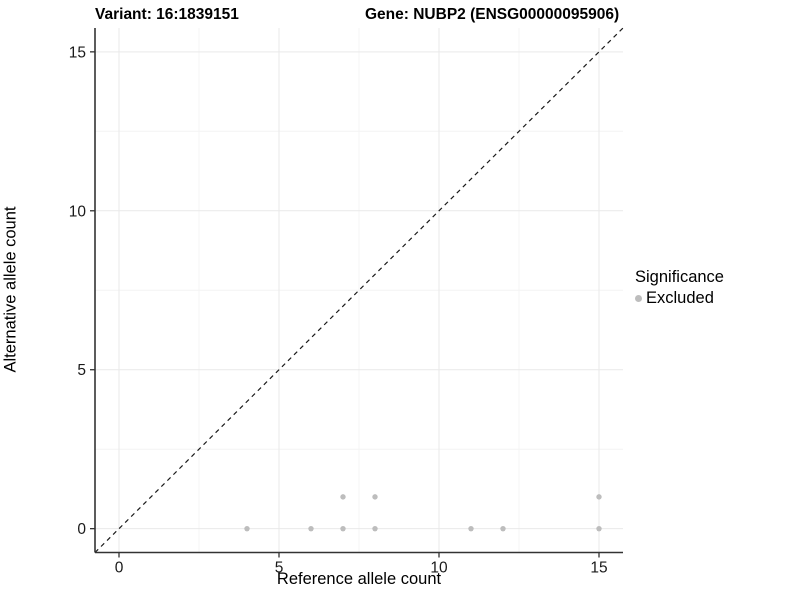 This screenshot has width=800, height=600. I want to click on legend-item-excluded: Excluded, so click(679, 298).